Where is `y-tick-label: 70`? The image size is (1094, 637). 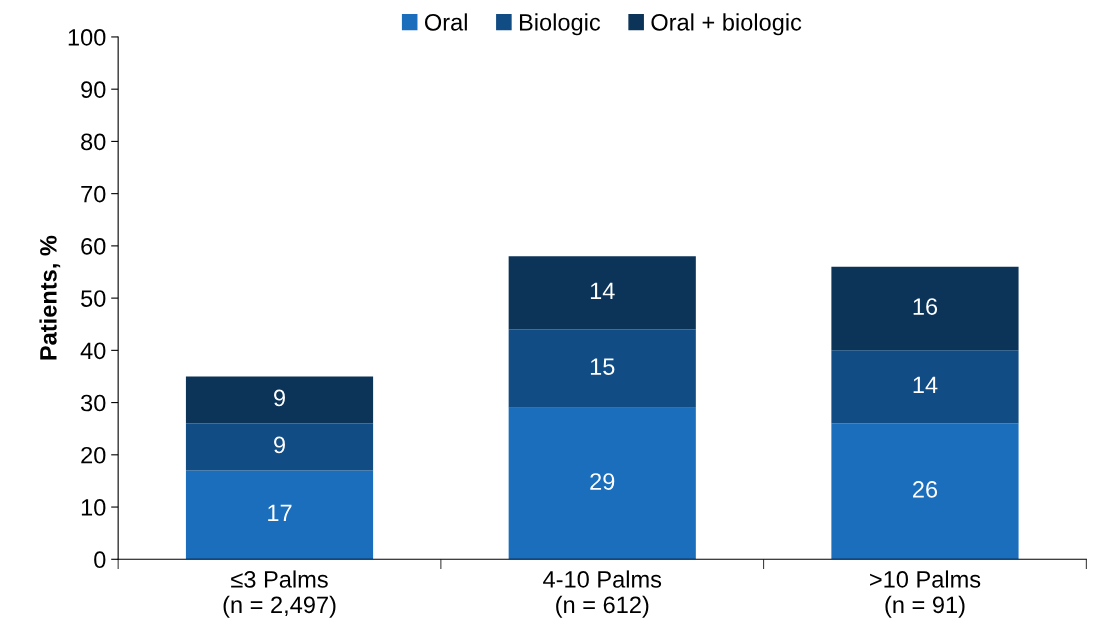
y-tick-label: 70 is located at coordinates (93, 194).